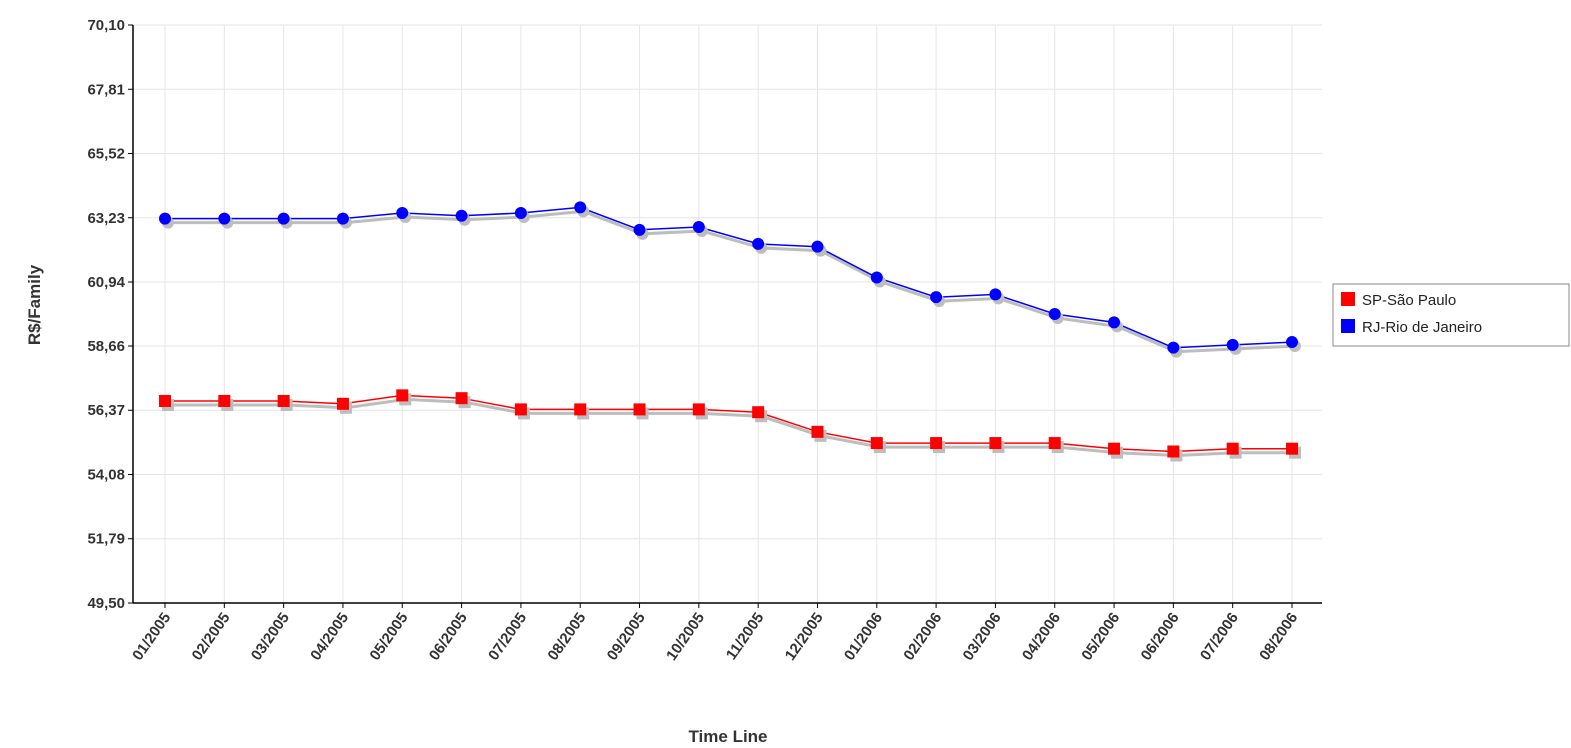  Describe the element at coordinates (270, 637) in the screenshot. I see `x-tick-label: 03/2005` at that location.